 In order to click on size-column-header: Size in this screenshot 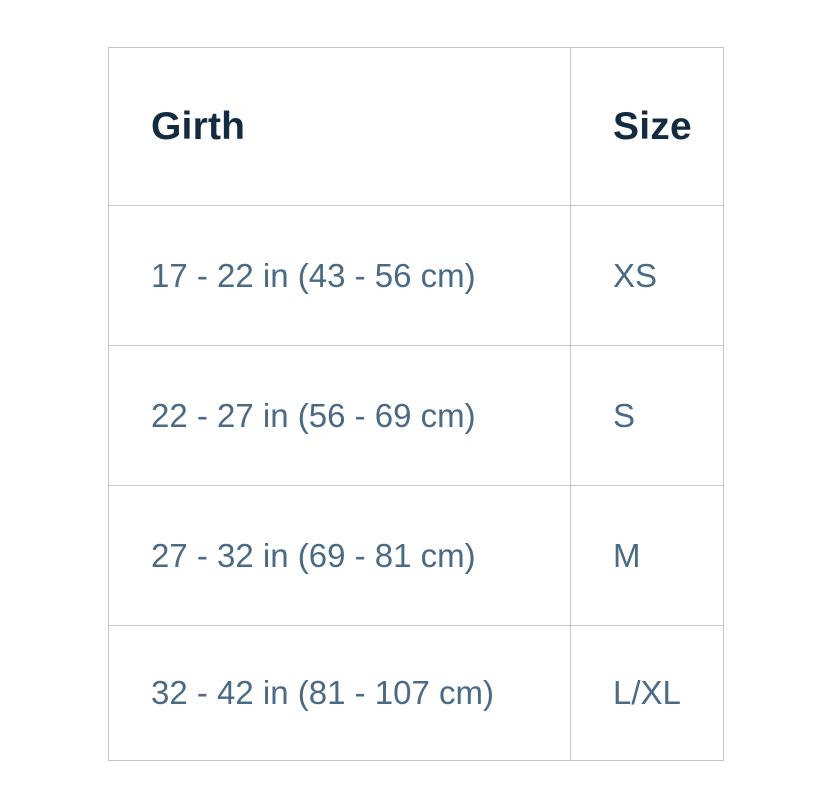, I will do `click(647, 126)`.